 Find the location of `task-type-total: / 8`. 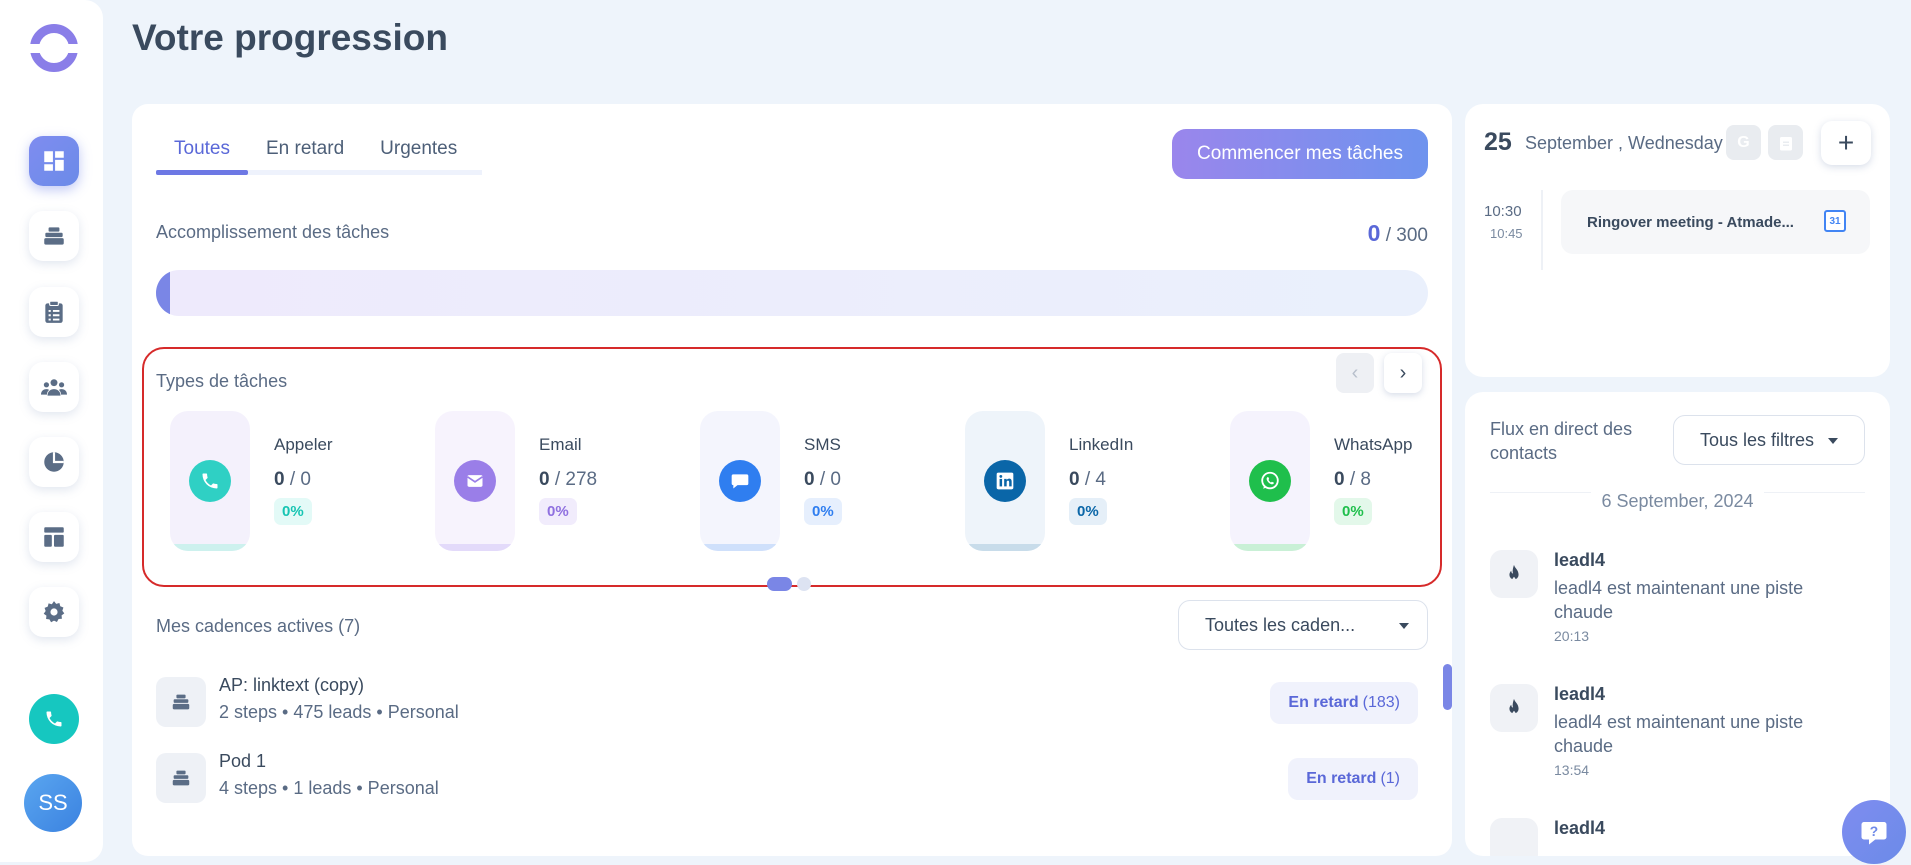

task-type-total: / 8 is located at coordinates (1360, 479).